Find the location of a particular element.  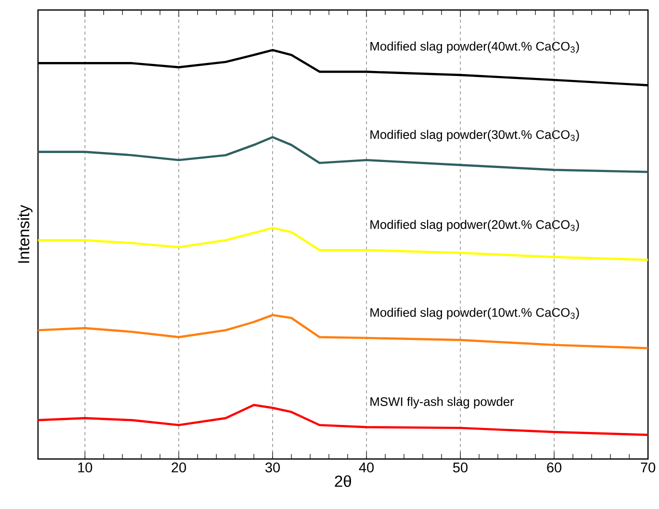

x-tick-label: 30 is located at coordinates (272, 467).